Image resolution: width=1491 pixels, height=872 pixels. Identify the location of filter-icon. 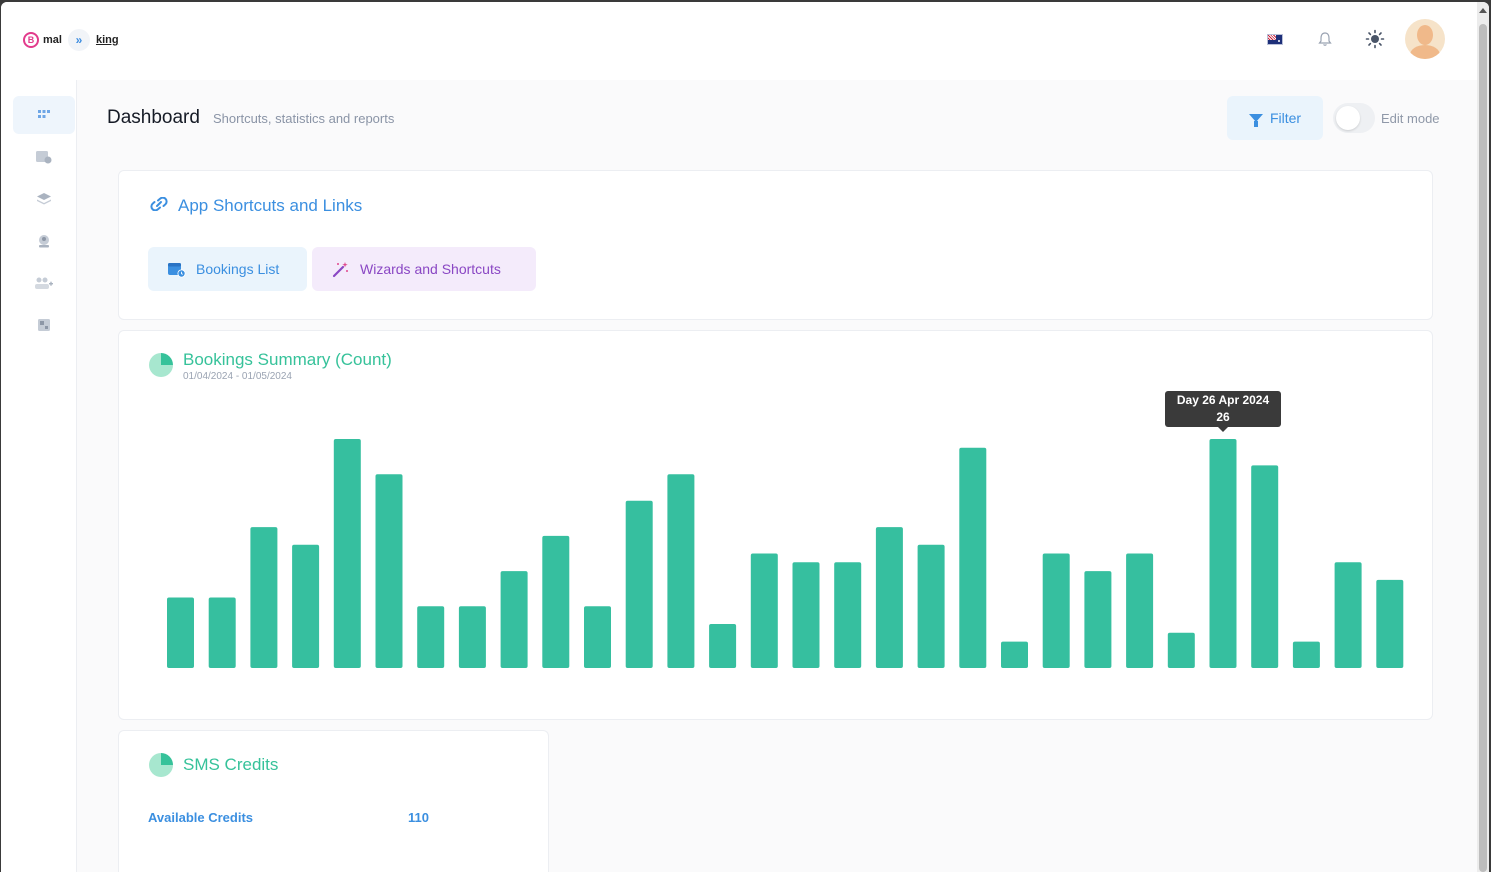
(1255, 120).